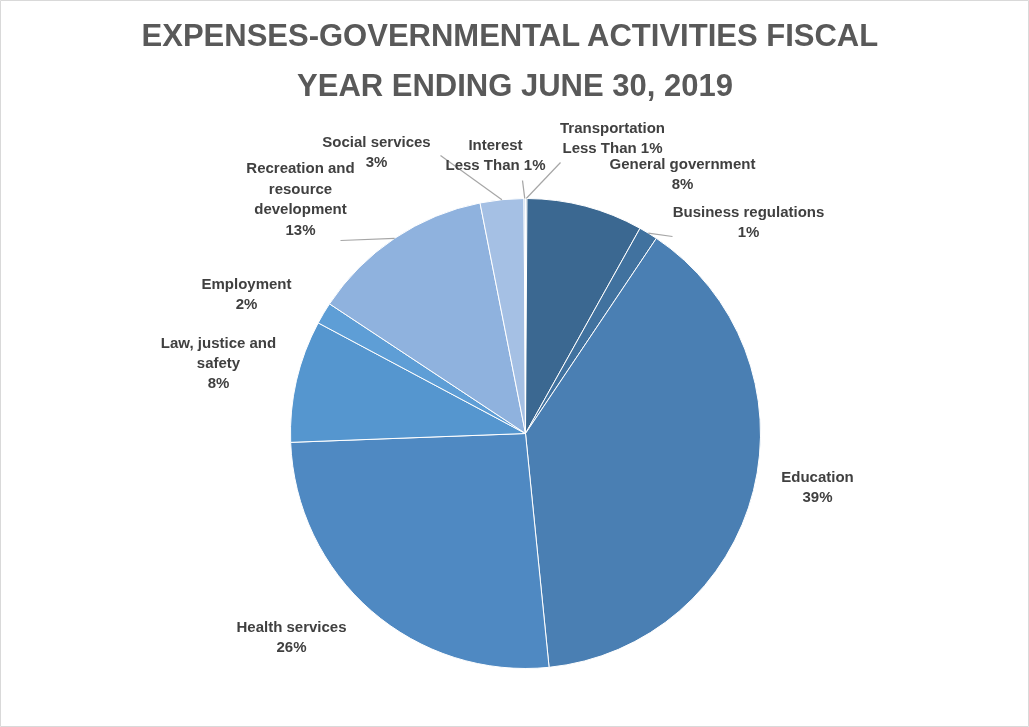  Describe the element at coordinates (510, 60) in the screenshot. I see `chart-title: EXPENSES-GOVERNMENTAL ACTIVITIES FISCAL YEAR ENDING JUNE 30, 2019` at that location.